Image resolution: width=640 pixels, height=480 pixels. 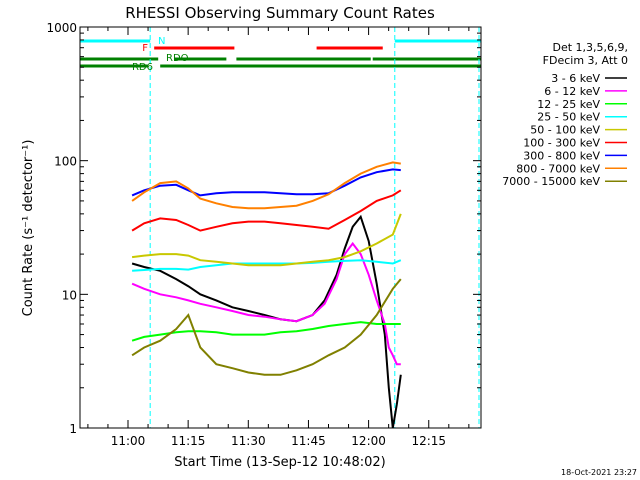 I want to click on legend-title-line-2: FDecim 3, Att 0, so click(x=585, y=60).